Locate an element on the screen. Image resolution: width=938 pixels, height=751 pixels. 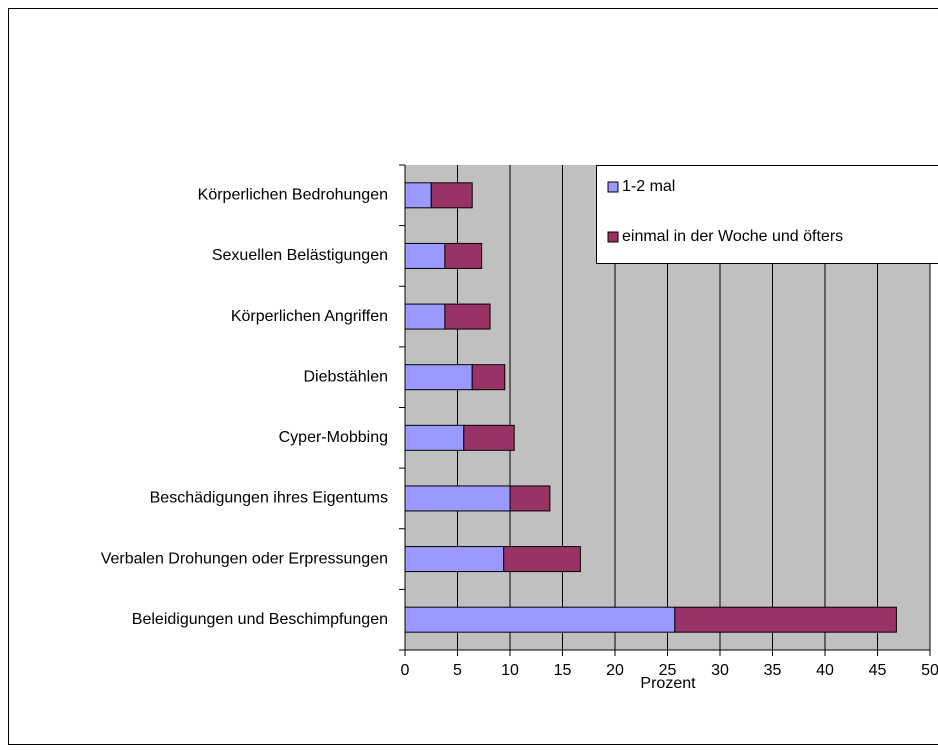
x-axis-label: Prozent is located at coordinates (668, 683).